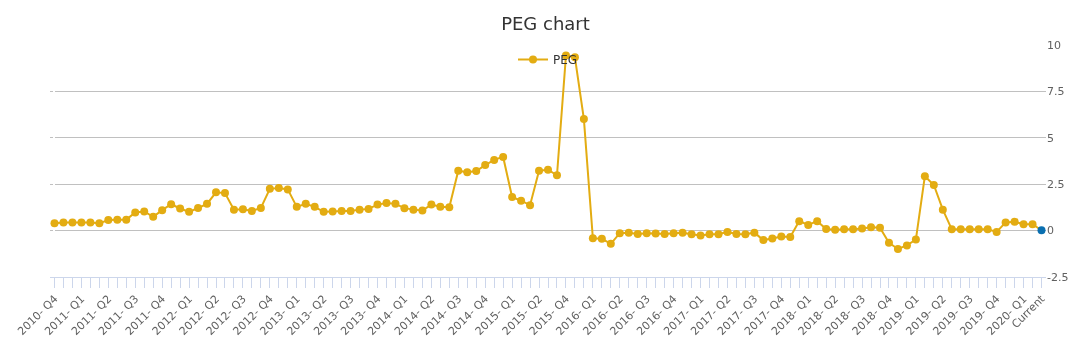 The image size is (1091, 350). Describe the element at coordinates (545, 24) in the screenshot. I see `chart-title: PEG chart` at that location.